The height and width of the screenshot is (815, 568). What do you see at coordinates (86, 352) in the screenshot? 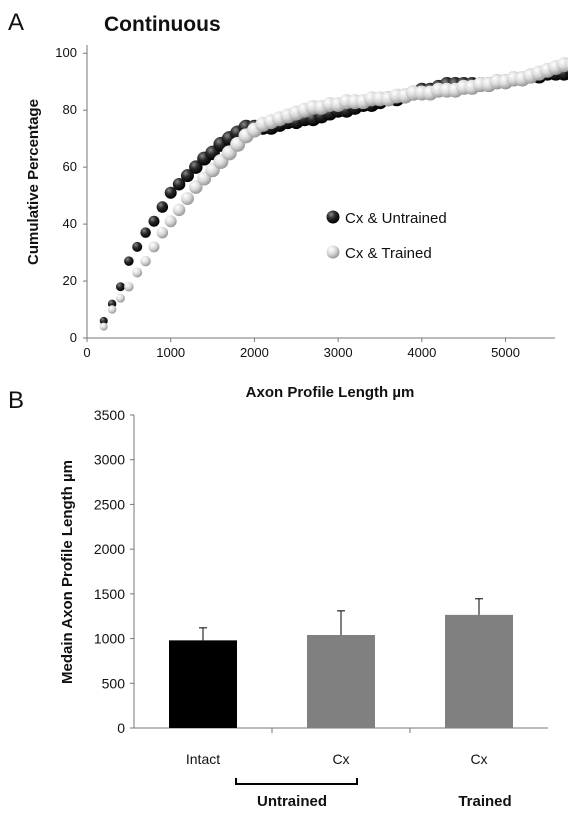
I see `x-tick-label-a: 0` at bounding box center [86, 352].